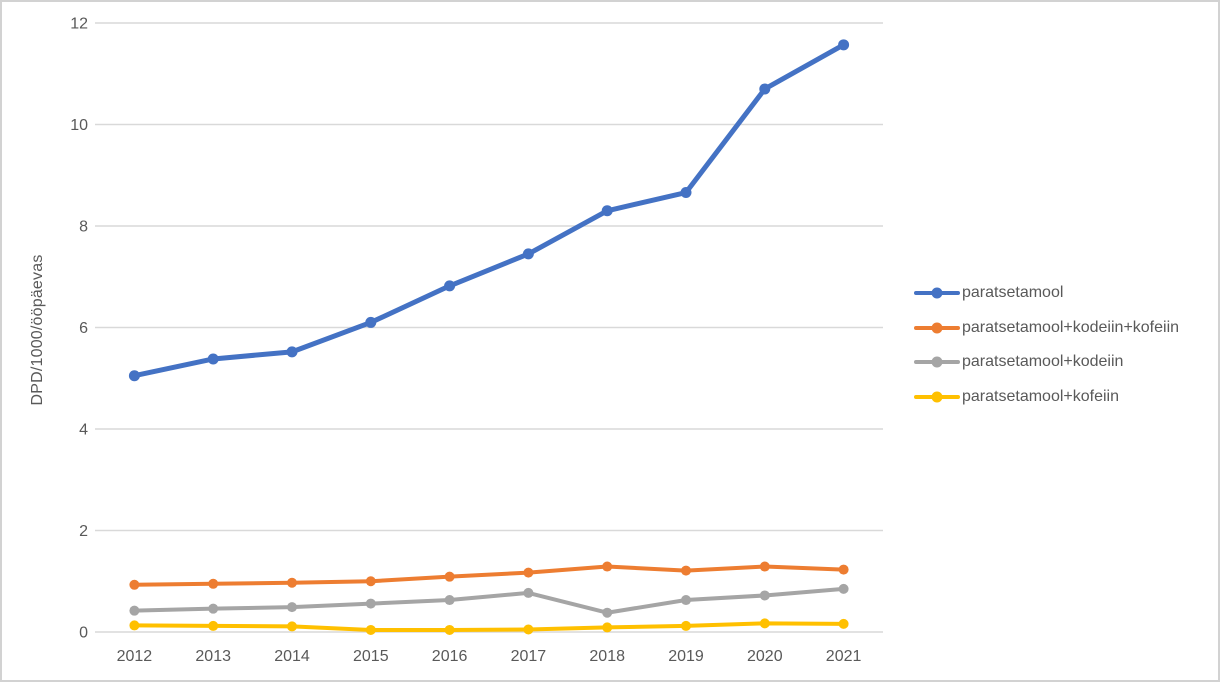 The width and height of the screenshot is (1220, 682). What do you see at coordinates (449, 600) in the screenshot?
I see `data-point-paratsetamool+kodeiin-2016` at bounding box center [449, 600].